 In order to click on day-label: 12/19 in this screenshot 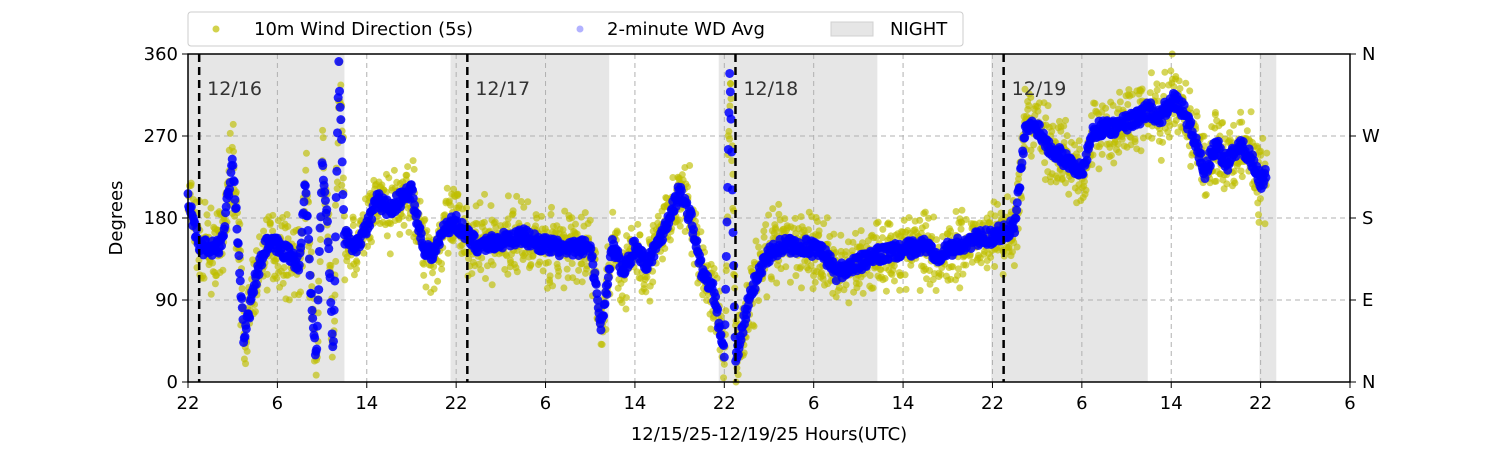, I will do `click(1039, 89)`.